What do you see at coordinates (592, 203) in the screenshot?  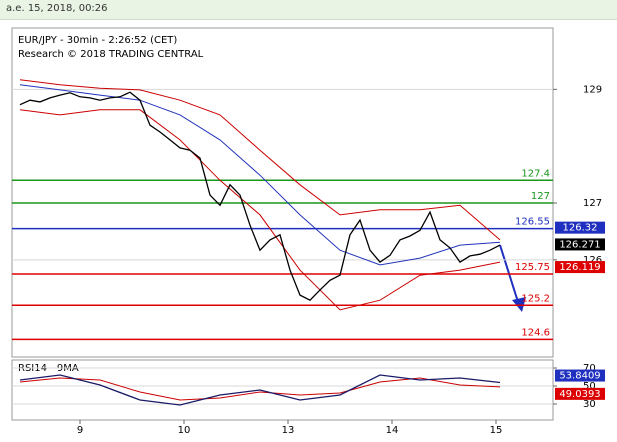 I see `y-tick-label: 127` at bounding box center [592, 203].